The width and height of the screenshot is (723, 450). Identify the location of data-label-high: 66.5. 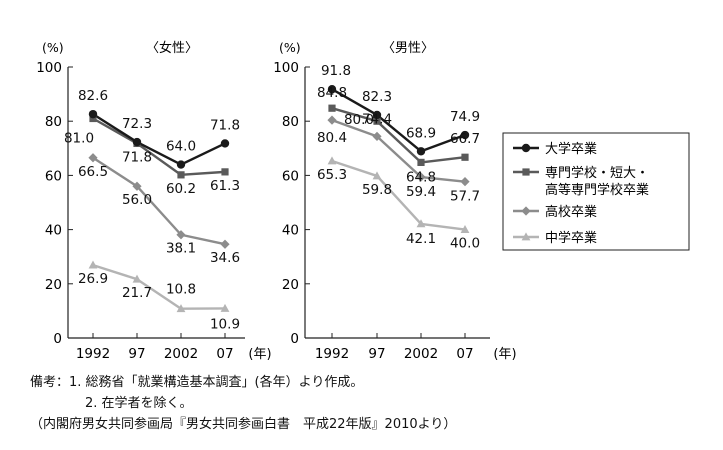
(93, 172).